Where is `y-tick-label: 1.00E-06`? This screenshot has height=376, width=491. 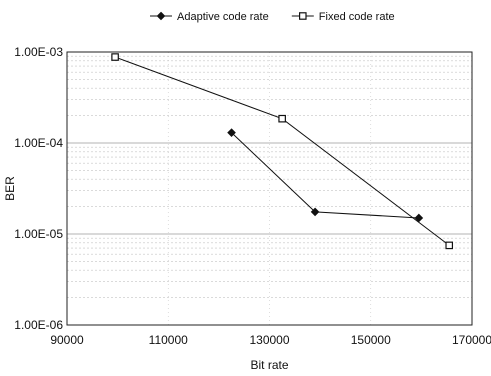 y-tick-label: 1.00E-06 is located at coordinates (38, 325).